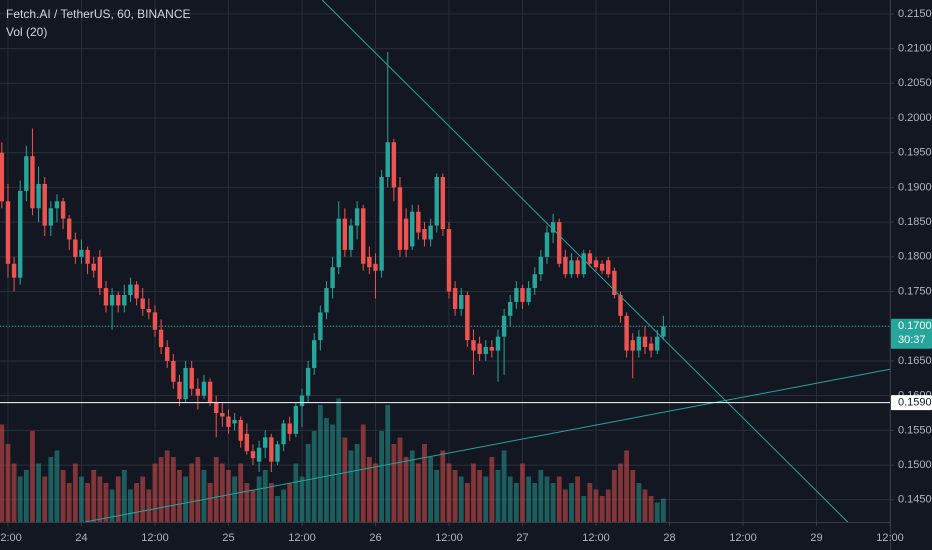 This screenshot has height=550, width=932. Describe the element at coordinates (816, 538) in the screenshot. I see `x-tick-label: 29` at that location.